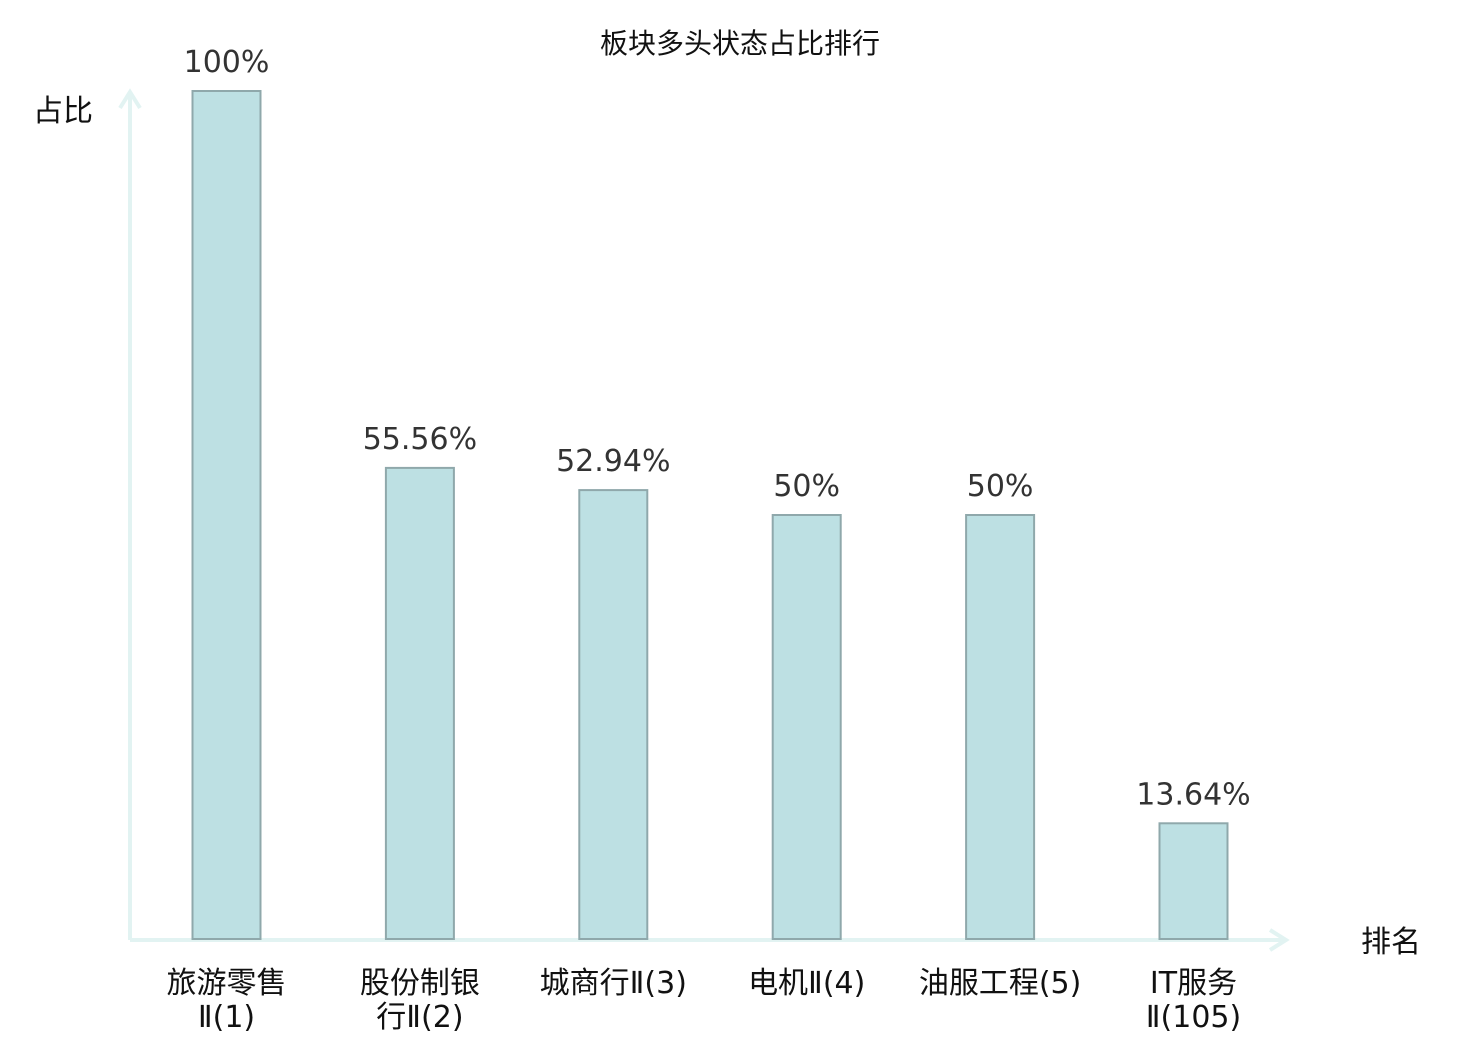  Describe the element at coordinates (806, 486) in the screenshot. I see `value-label-4: 50%` at that location.